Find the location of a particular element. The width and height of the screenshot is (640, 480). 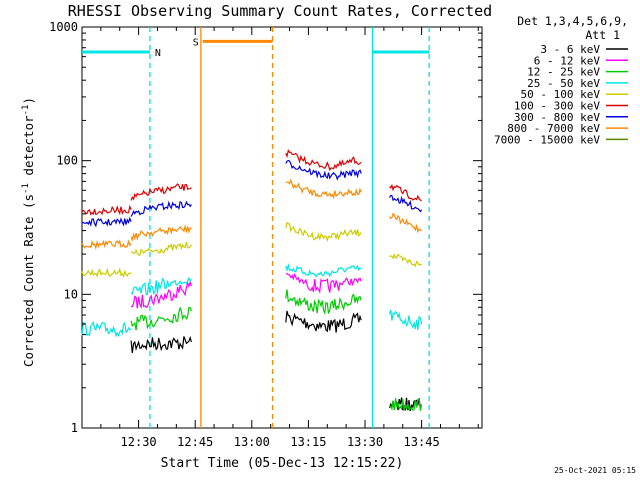

x-tick-label-13:45: 13:45 is located at coordinates (422, 442).